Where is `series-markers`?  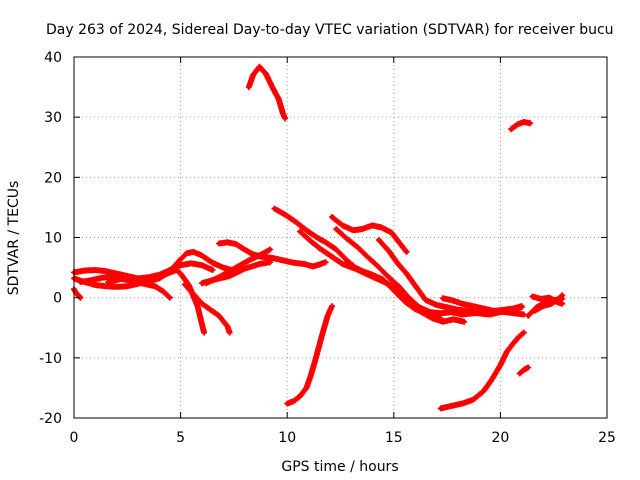
series-markers is located at coordinates (207, 308).